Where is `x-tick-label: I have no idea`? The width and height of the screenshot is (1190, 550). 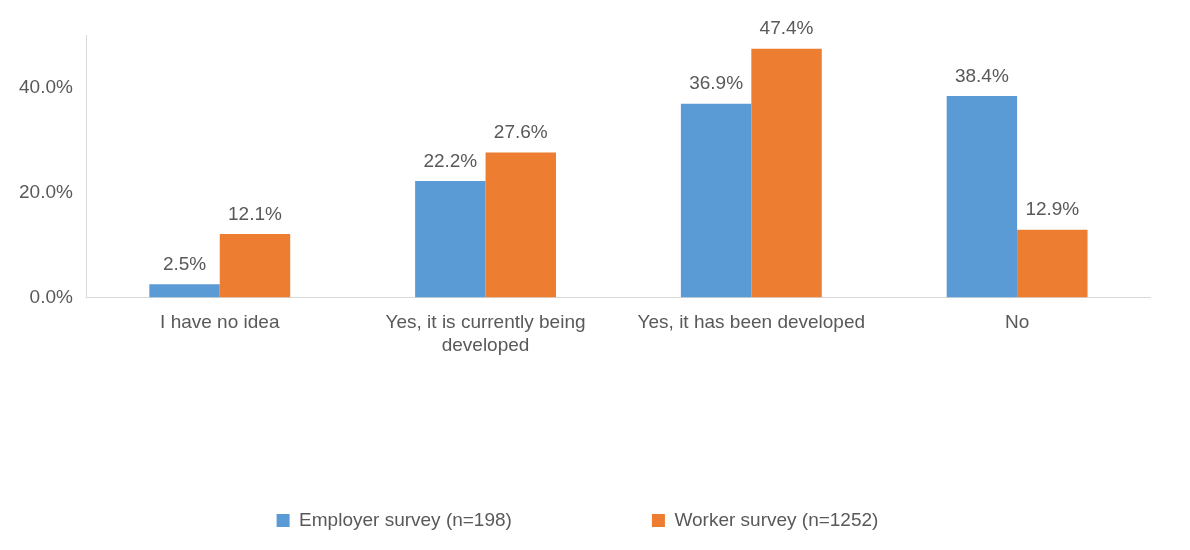 x-tick-label: I have no idea is located at coordinates (220, 322).